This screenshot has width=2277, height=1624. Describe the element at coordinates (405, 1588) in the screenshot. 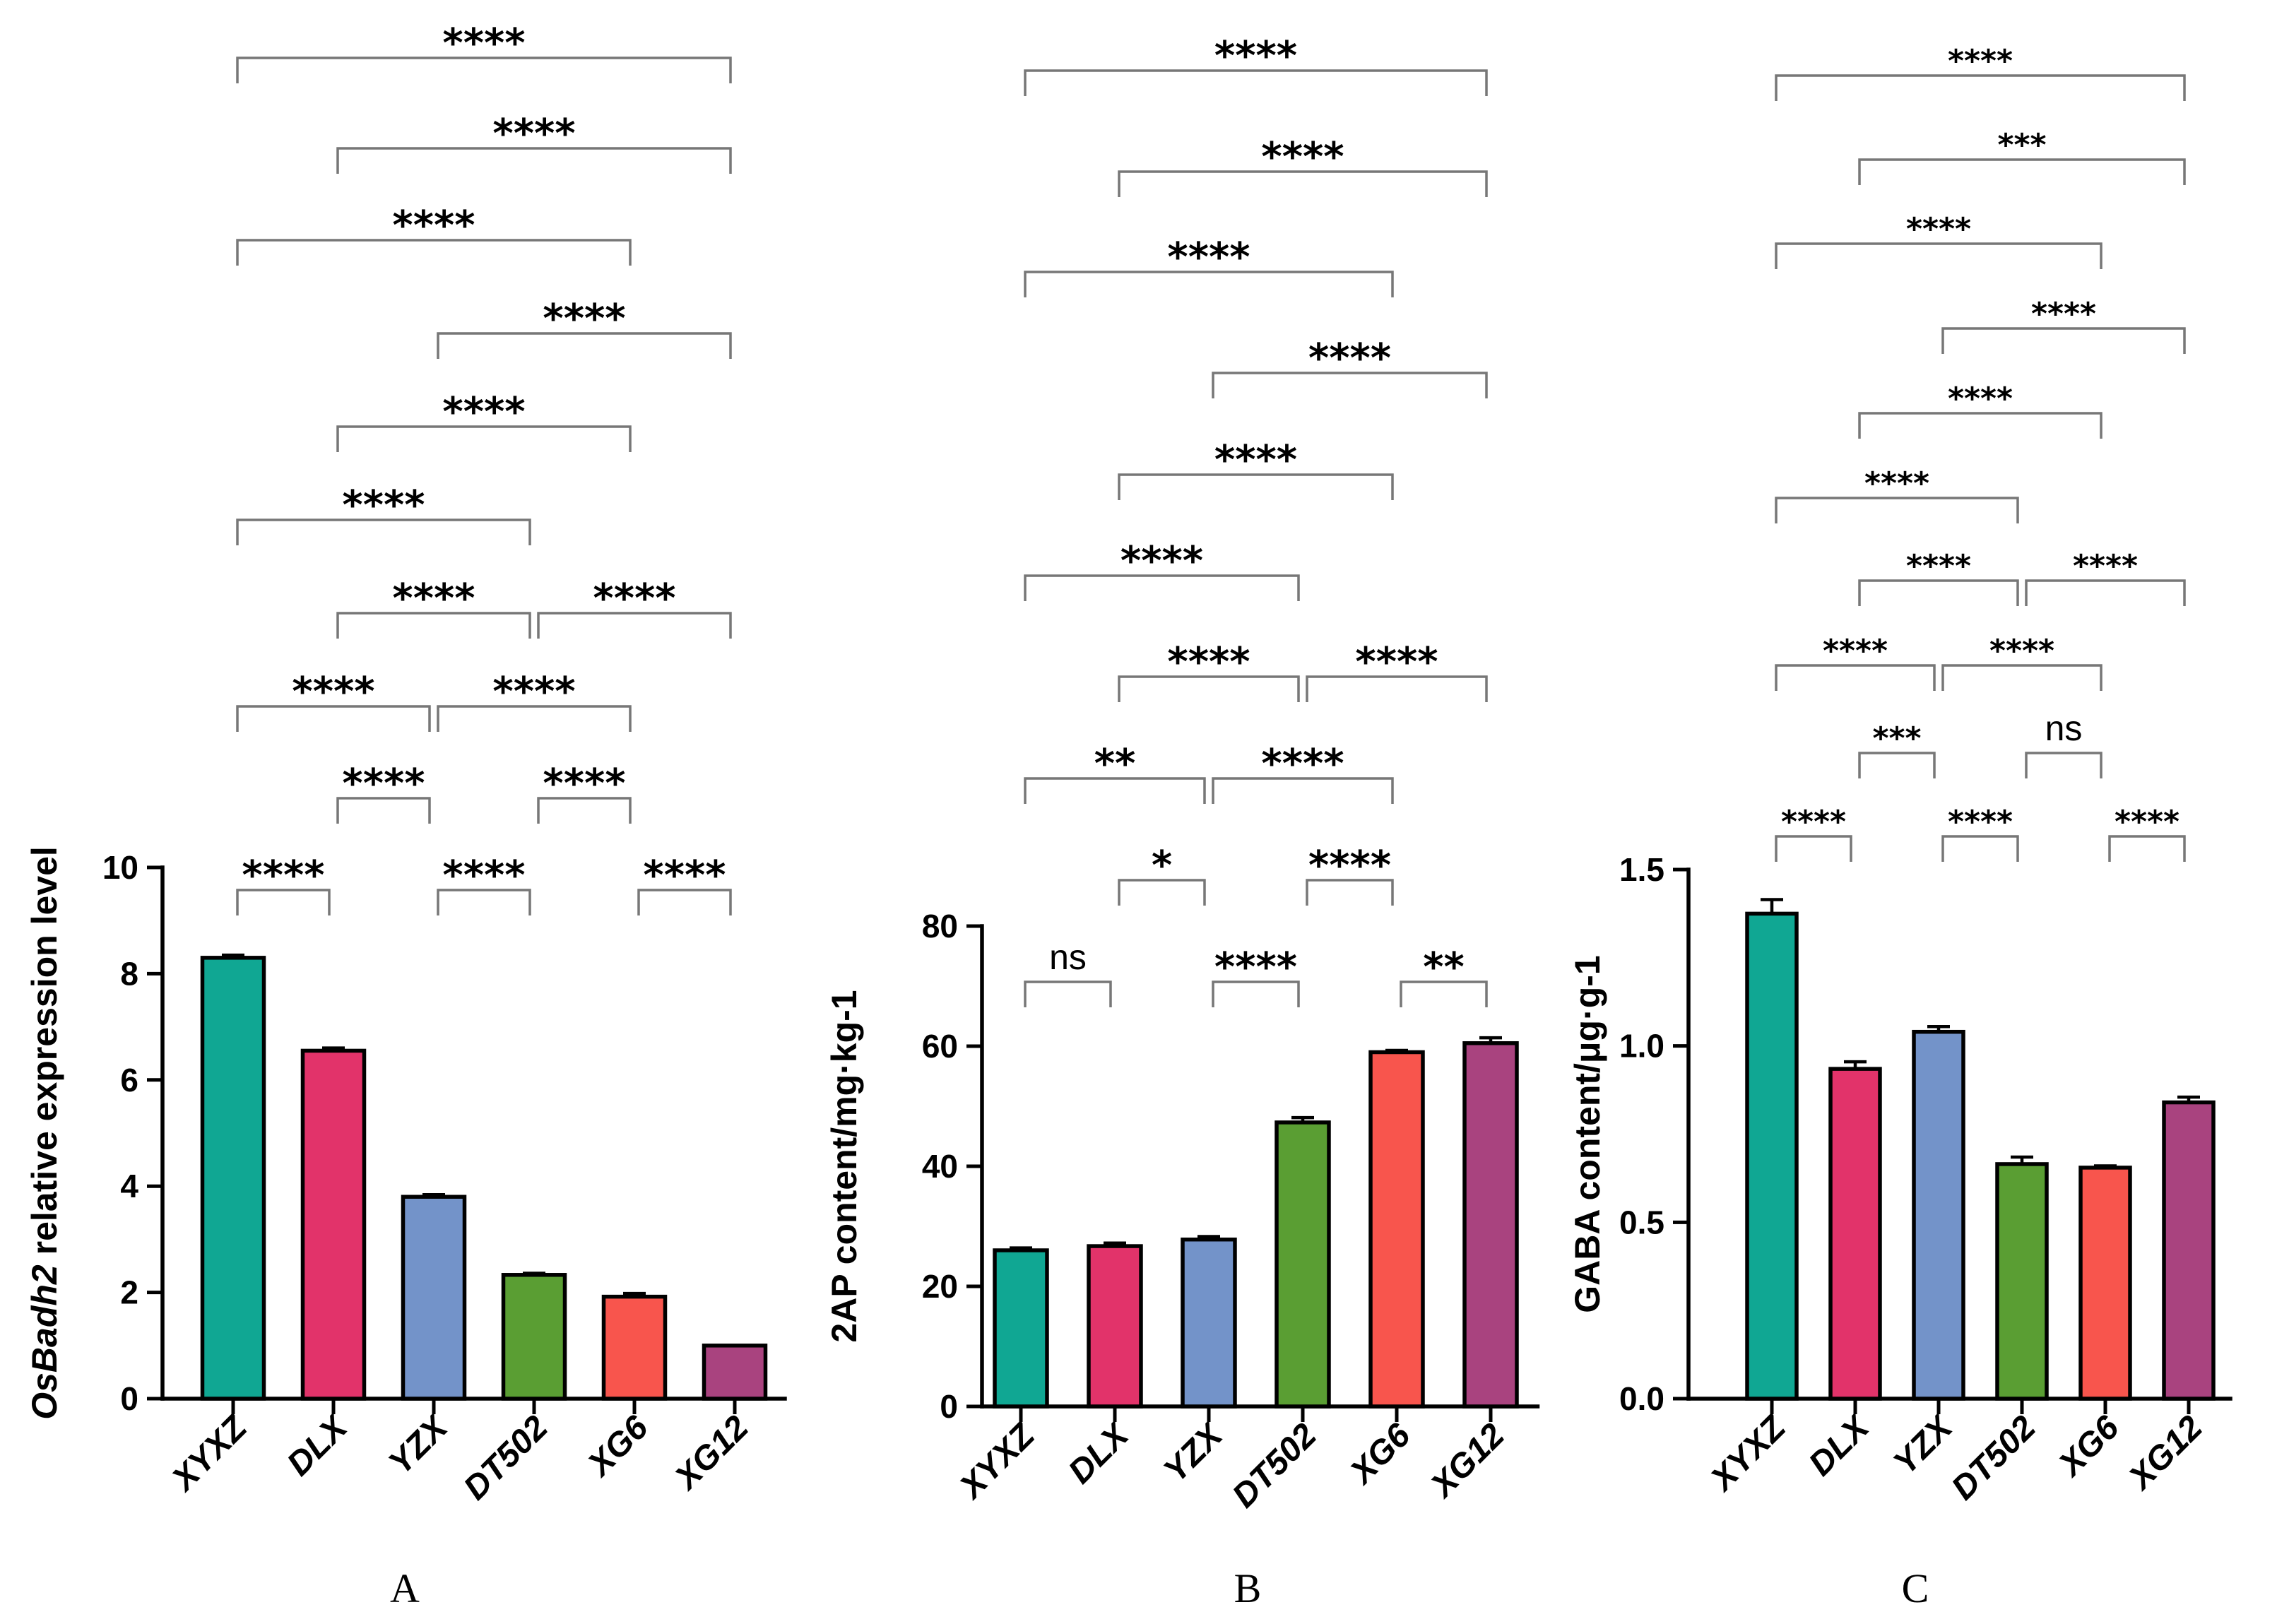

I see `panel-label: A` at that location.